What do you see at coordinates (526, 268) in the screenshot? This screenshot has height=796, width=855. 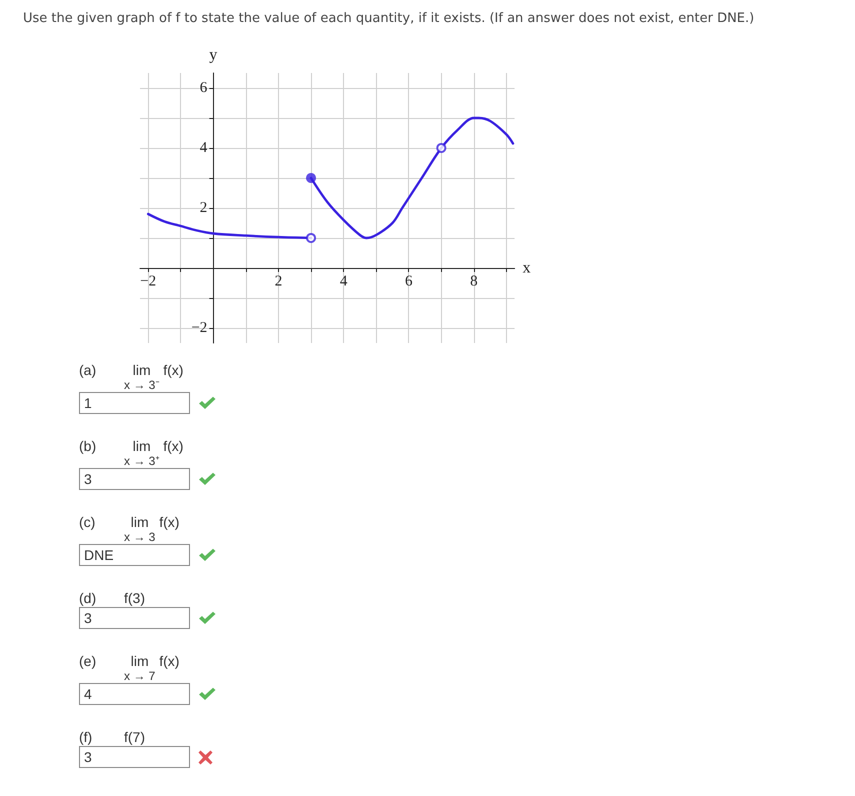 I see `x-axis-title: x` at bounding box center [526, 268].